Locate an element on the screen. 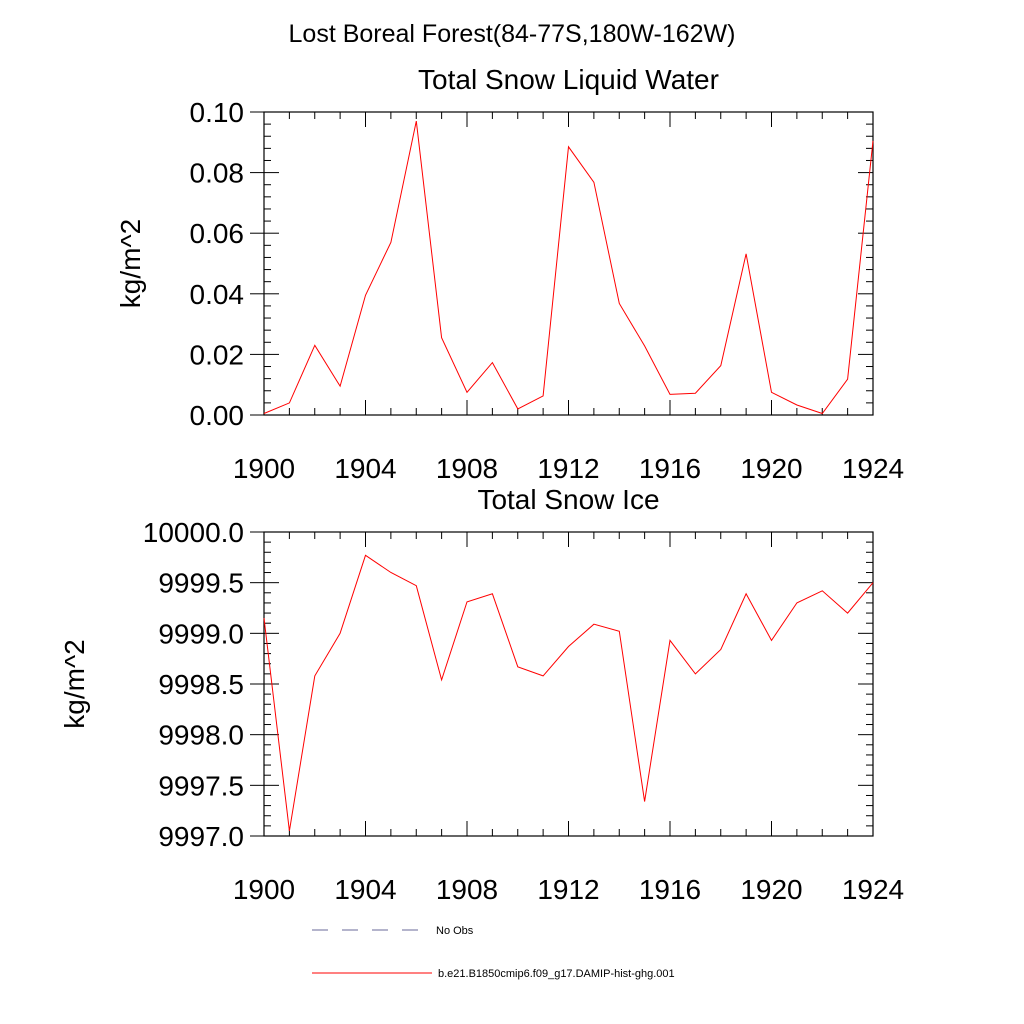  y-tick-label: 9997.5 is located at coordinates (201, 785).